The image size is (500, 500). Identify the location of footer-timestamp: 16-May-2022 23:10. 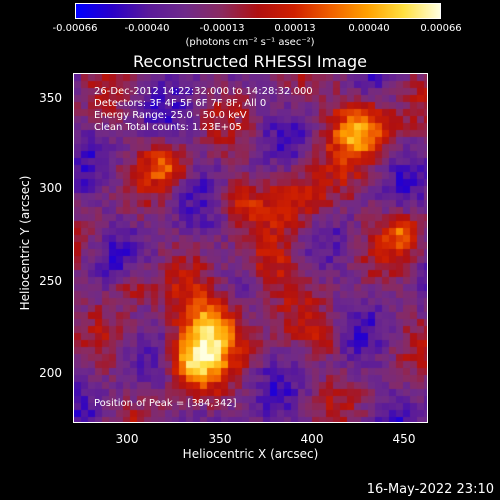
(430, 489).